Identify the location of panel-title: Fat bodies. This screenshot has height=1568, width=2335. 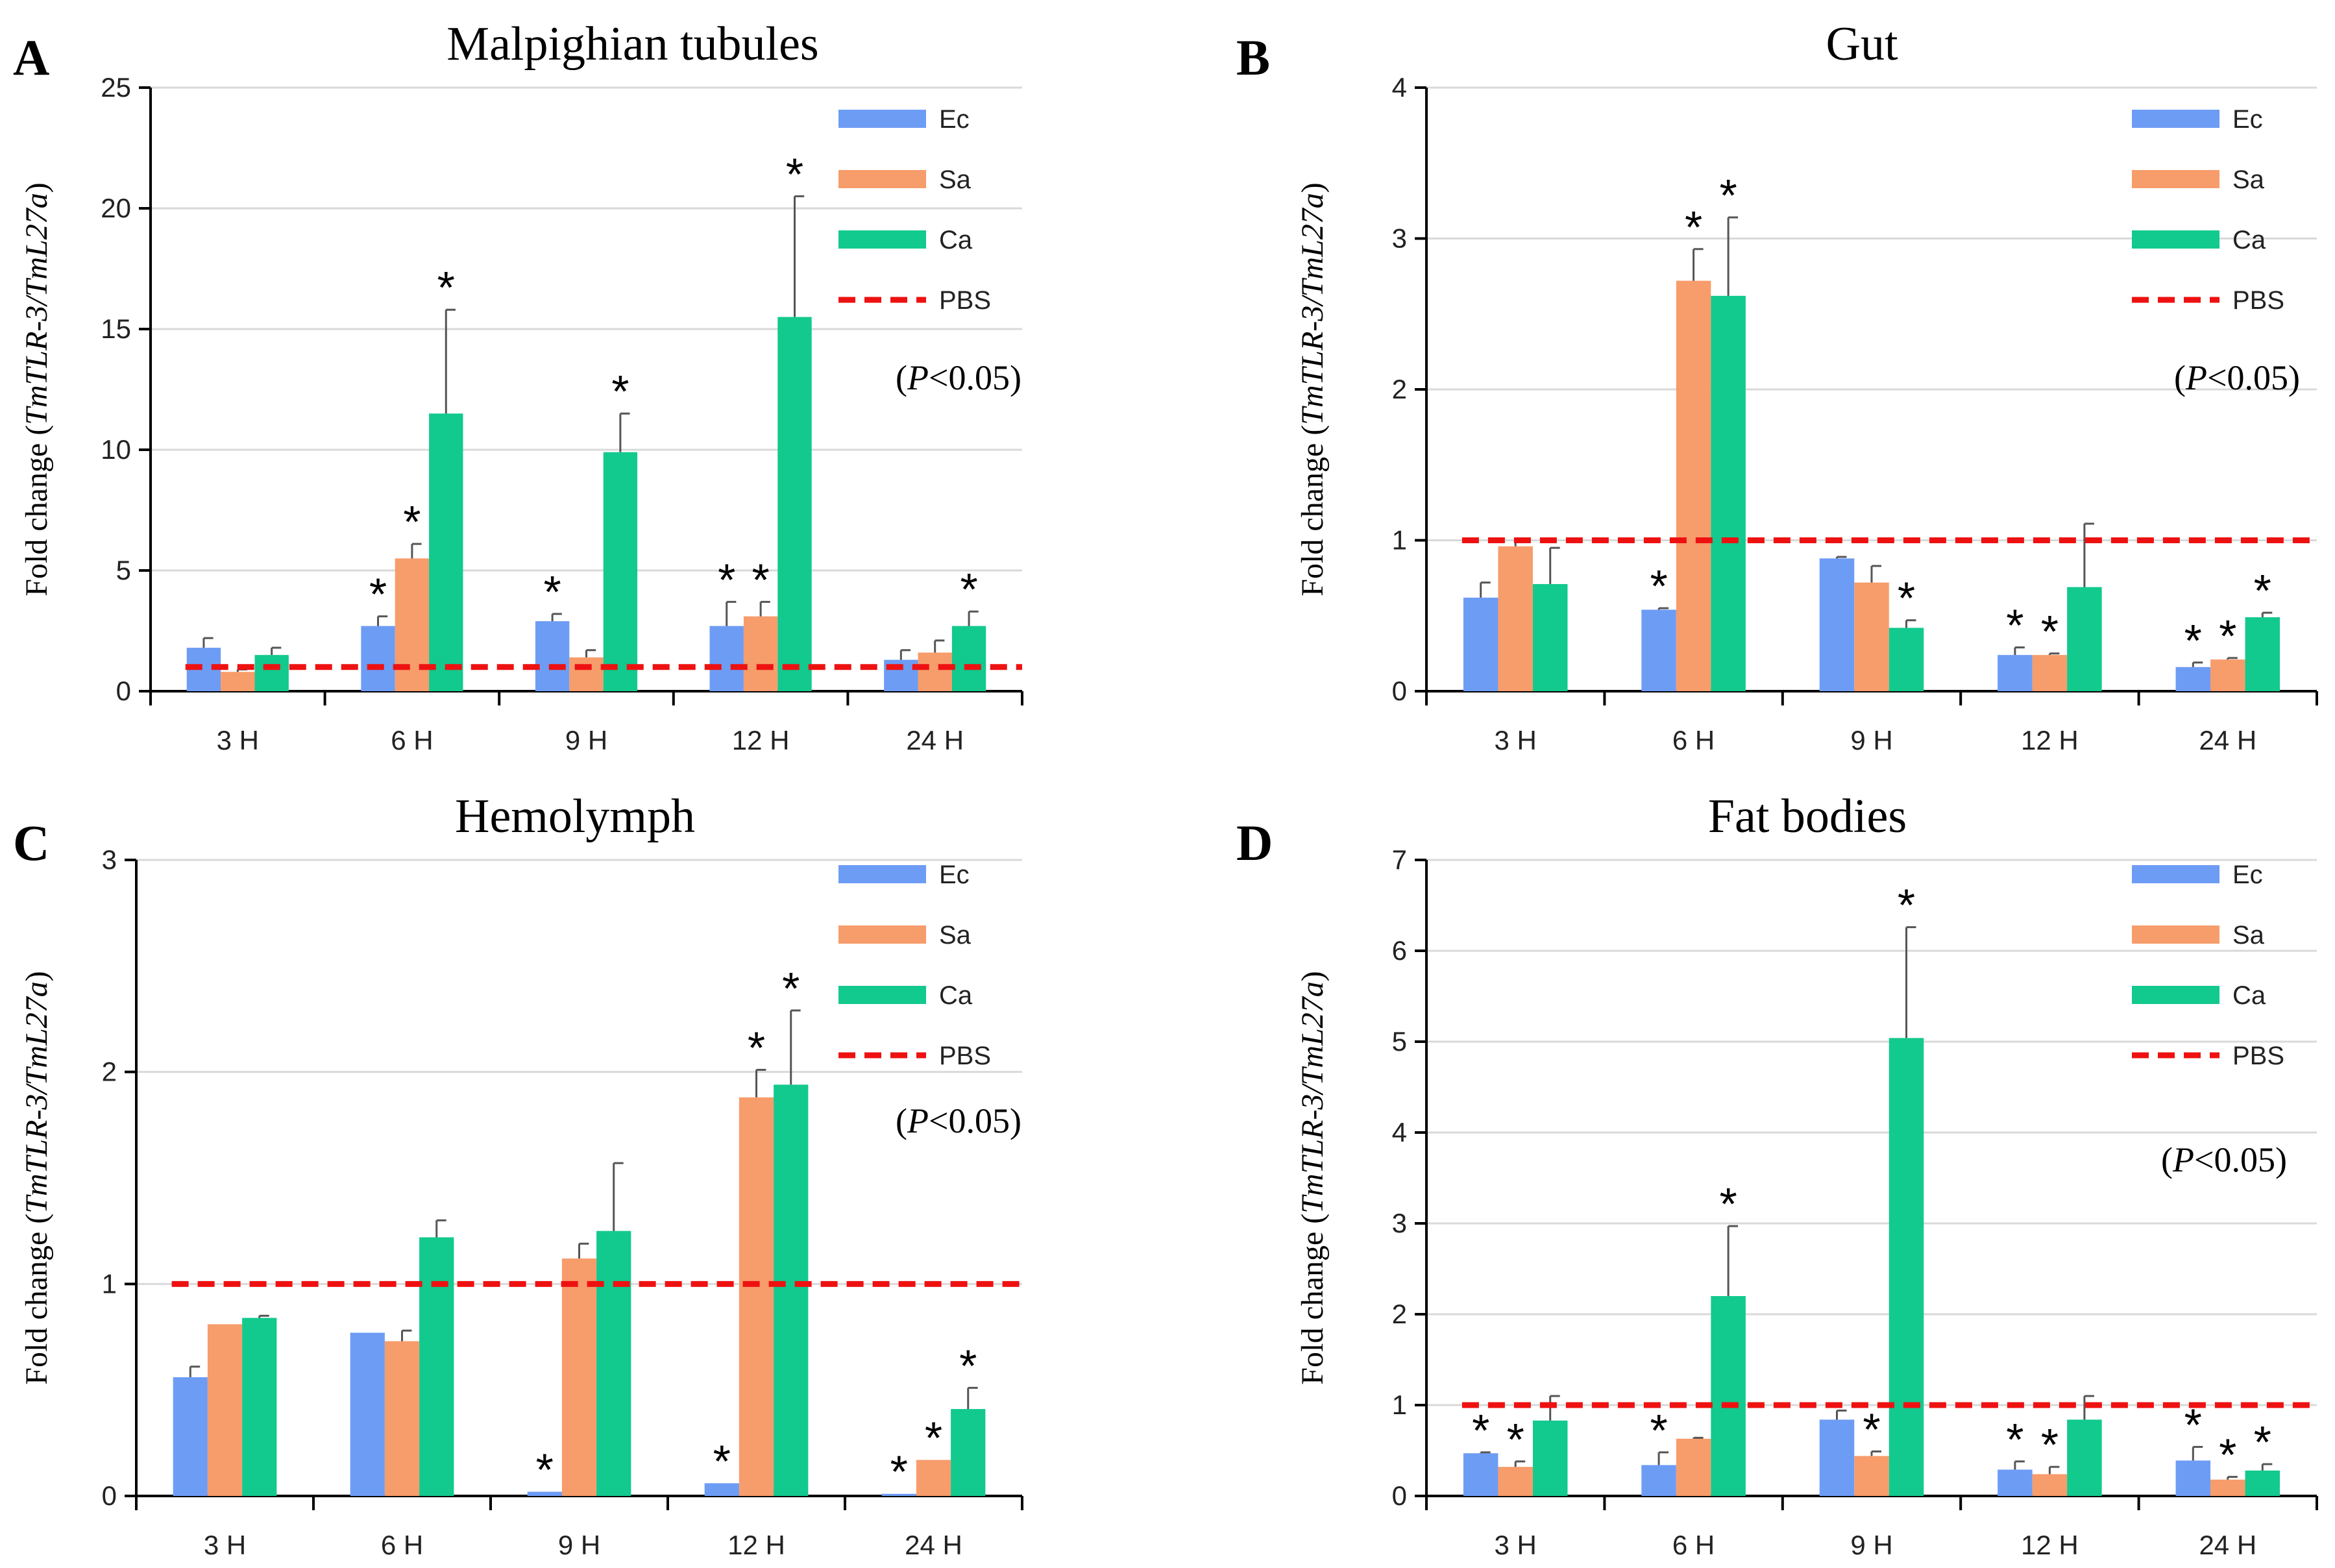
(1807, 816).